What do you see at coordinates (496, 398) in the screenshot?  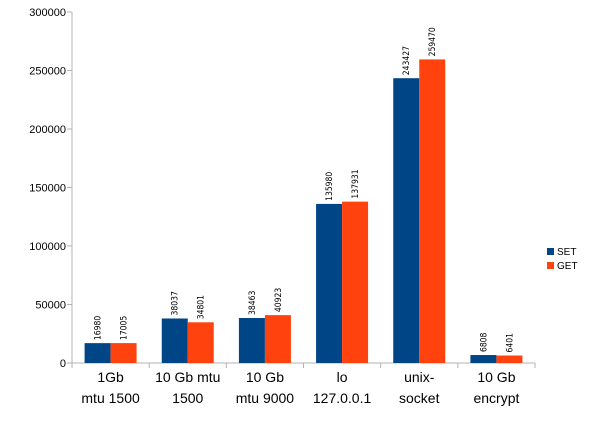 I see `x-tick-label: encrypt` at bounding box center [496, 398].